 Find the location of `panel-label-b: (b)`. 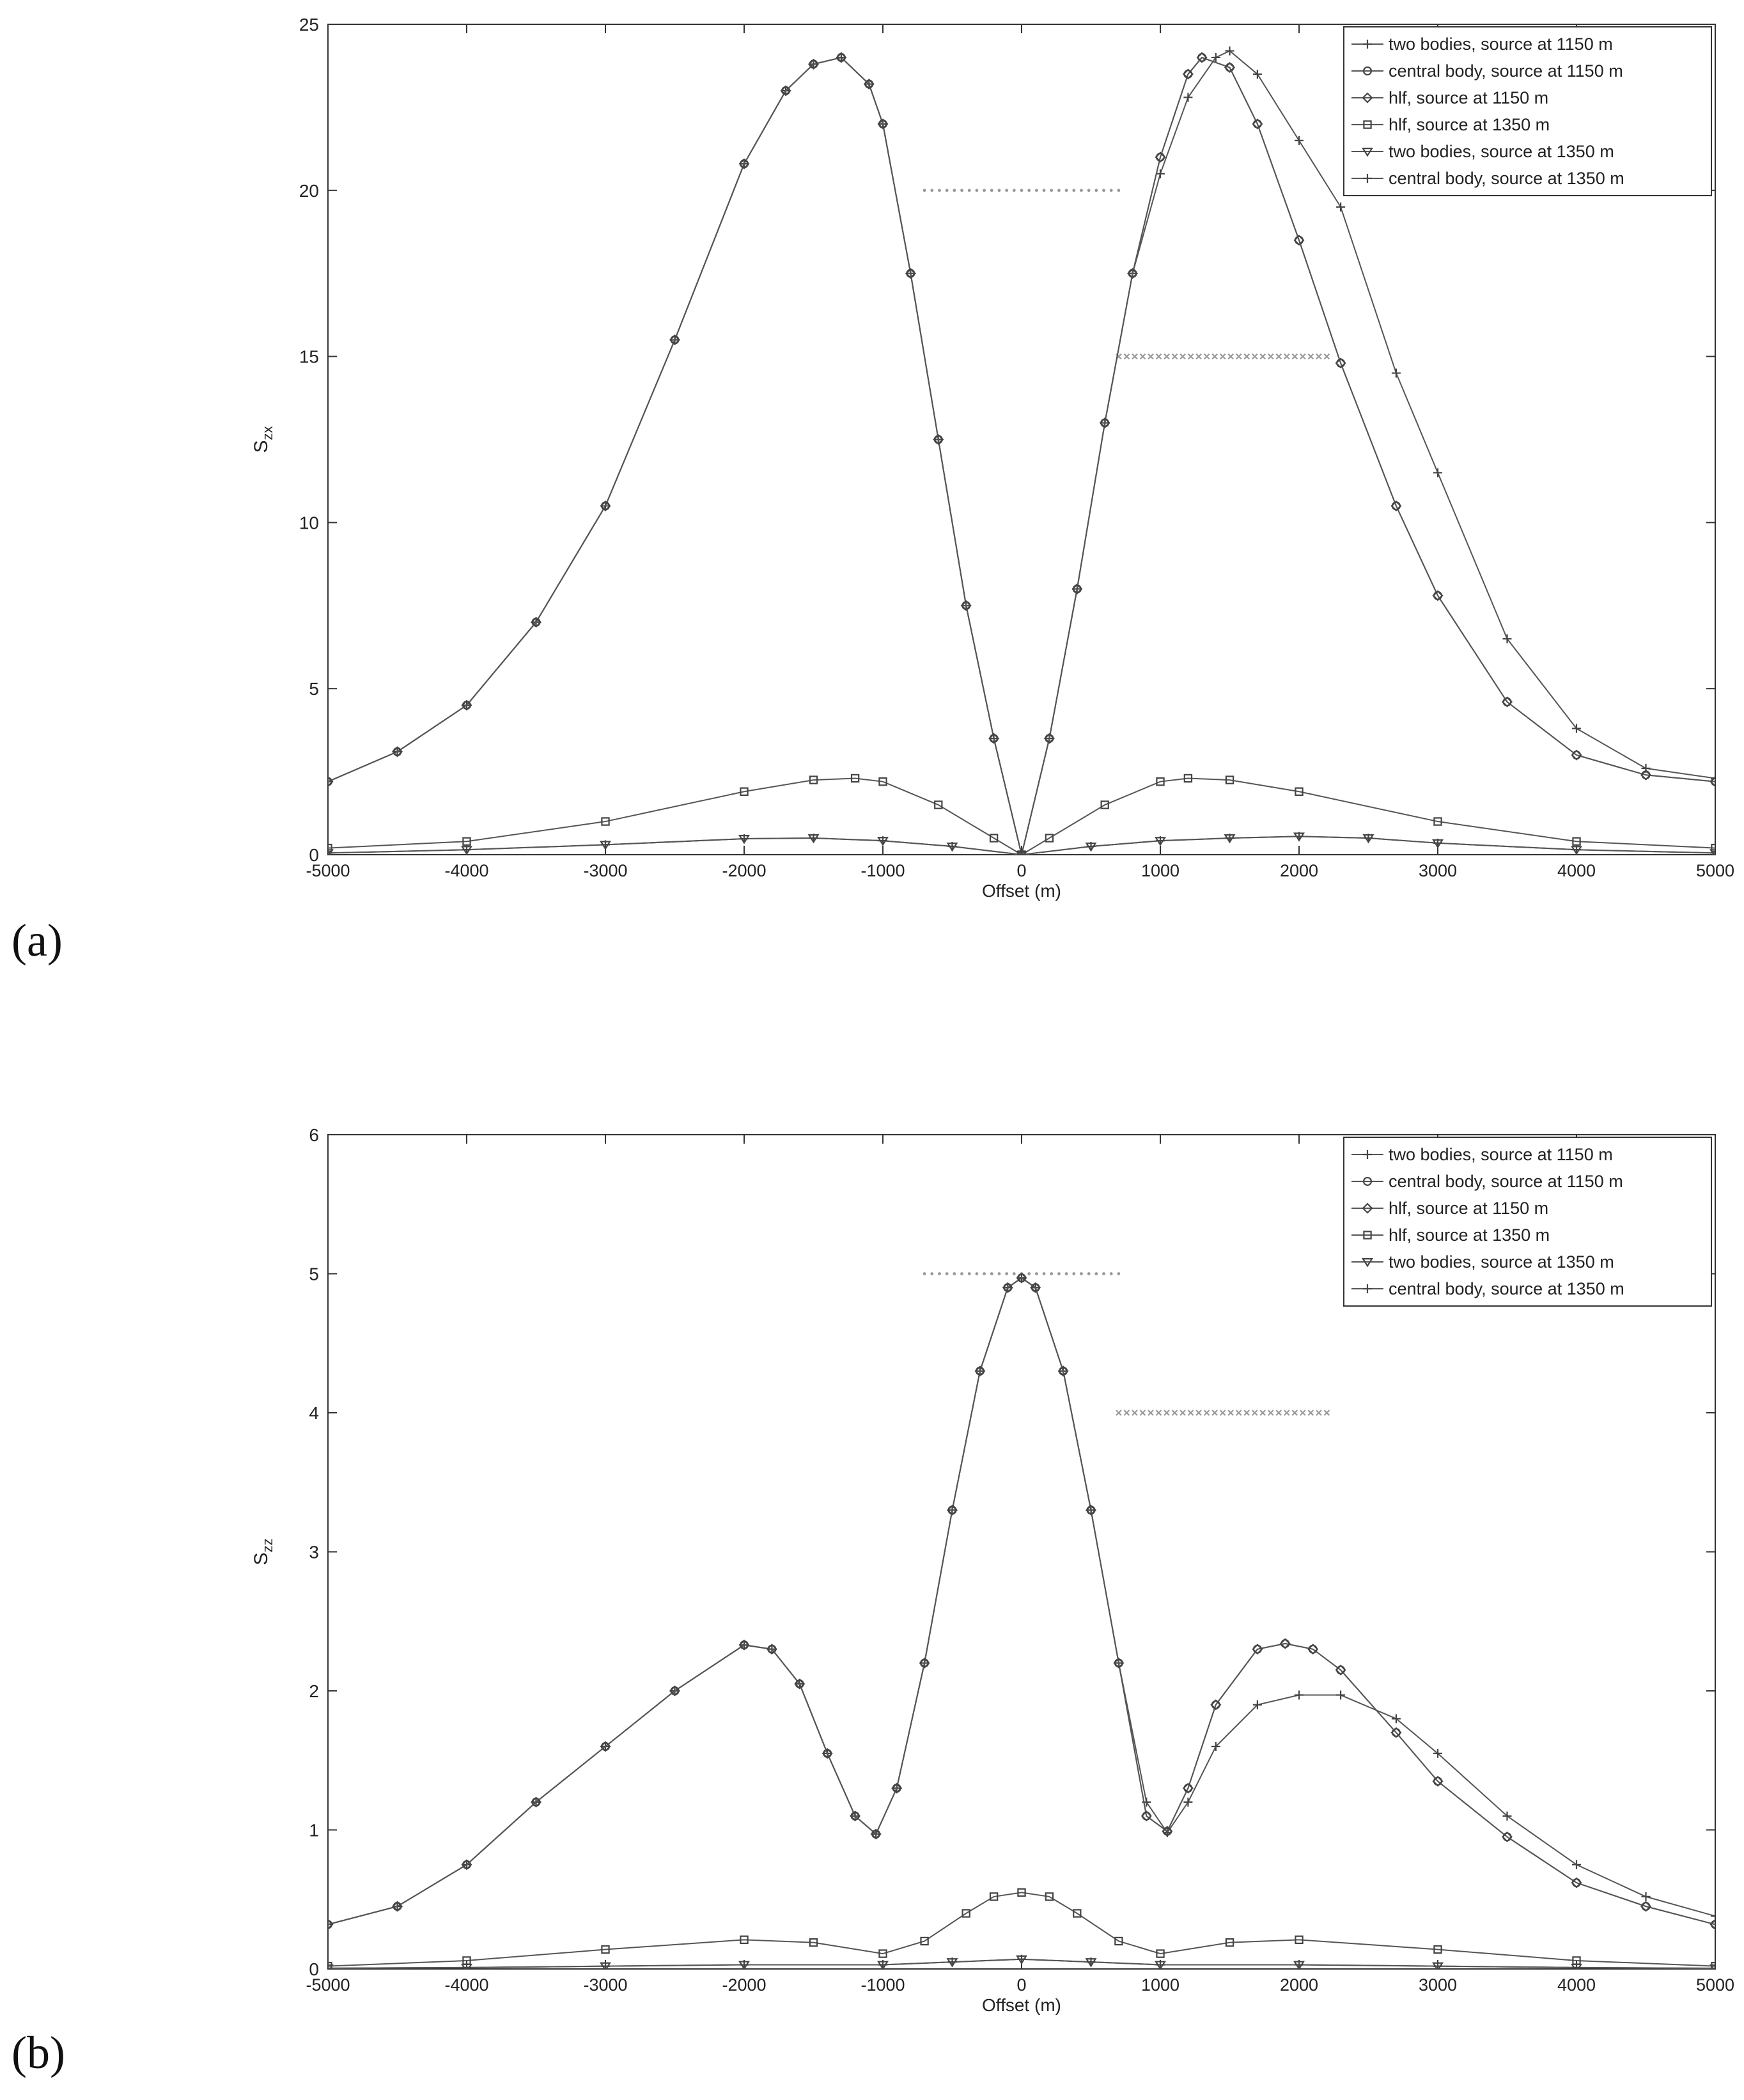

panel-label-b: (b) is located at coordinates (38, 2052).